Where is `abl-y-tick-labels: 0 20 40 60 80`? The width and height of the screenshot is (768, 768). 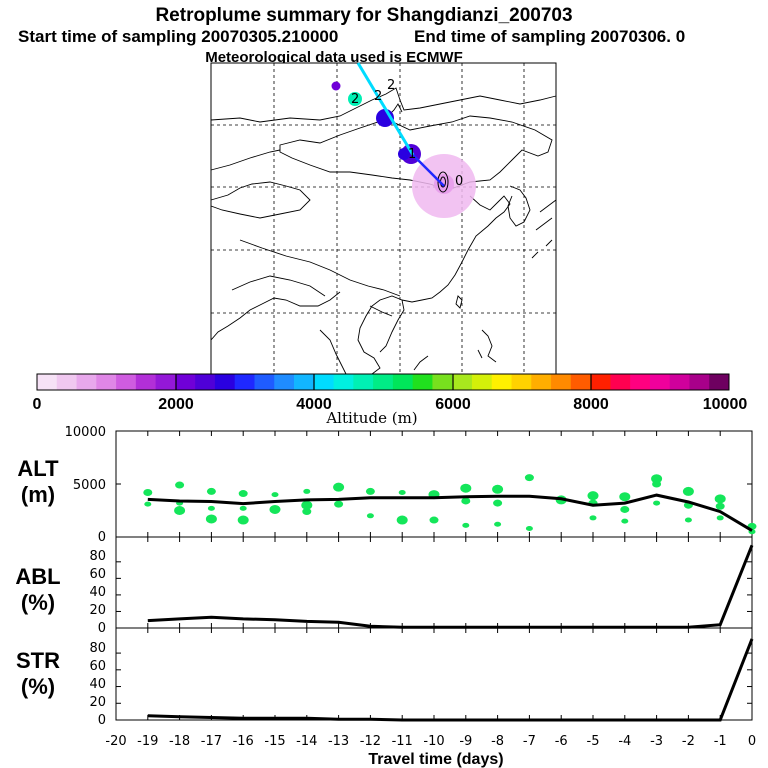
abl-y-tick-labels: 0 20 40 60 80 is located at coordinates (97, 592).